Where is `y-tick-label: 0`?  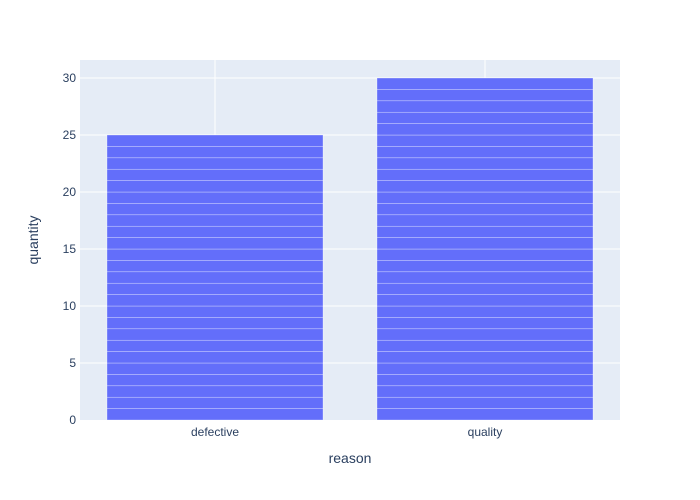 y-tick-label: 0 is located at coordinates (72, 420).